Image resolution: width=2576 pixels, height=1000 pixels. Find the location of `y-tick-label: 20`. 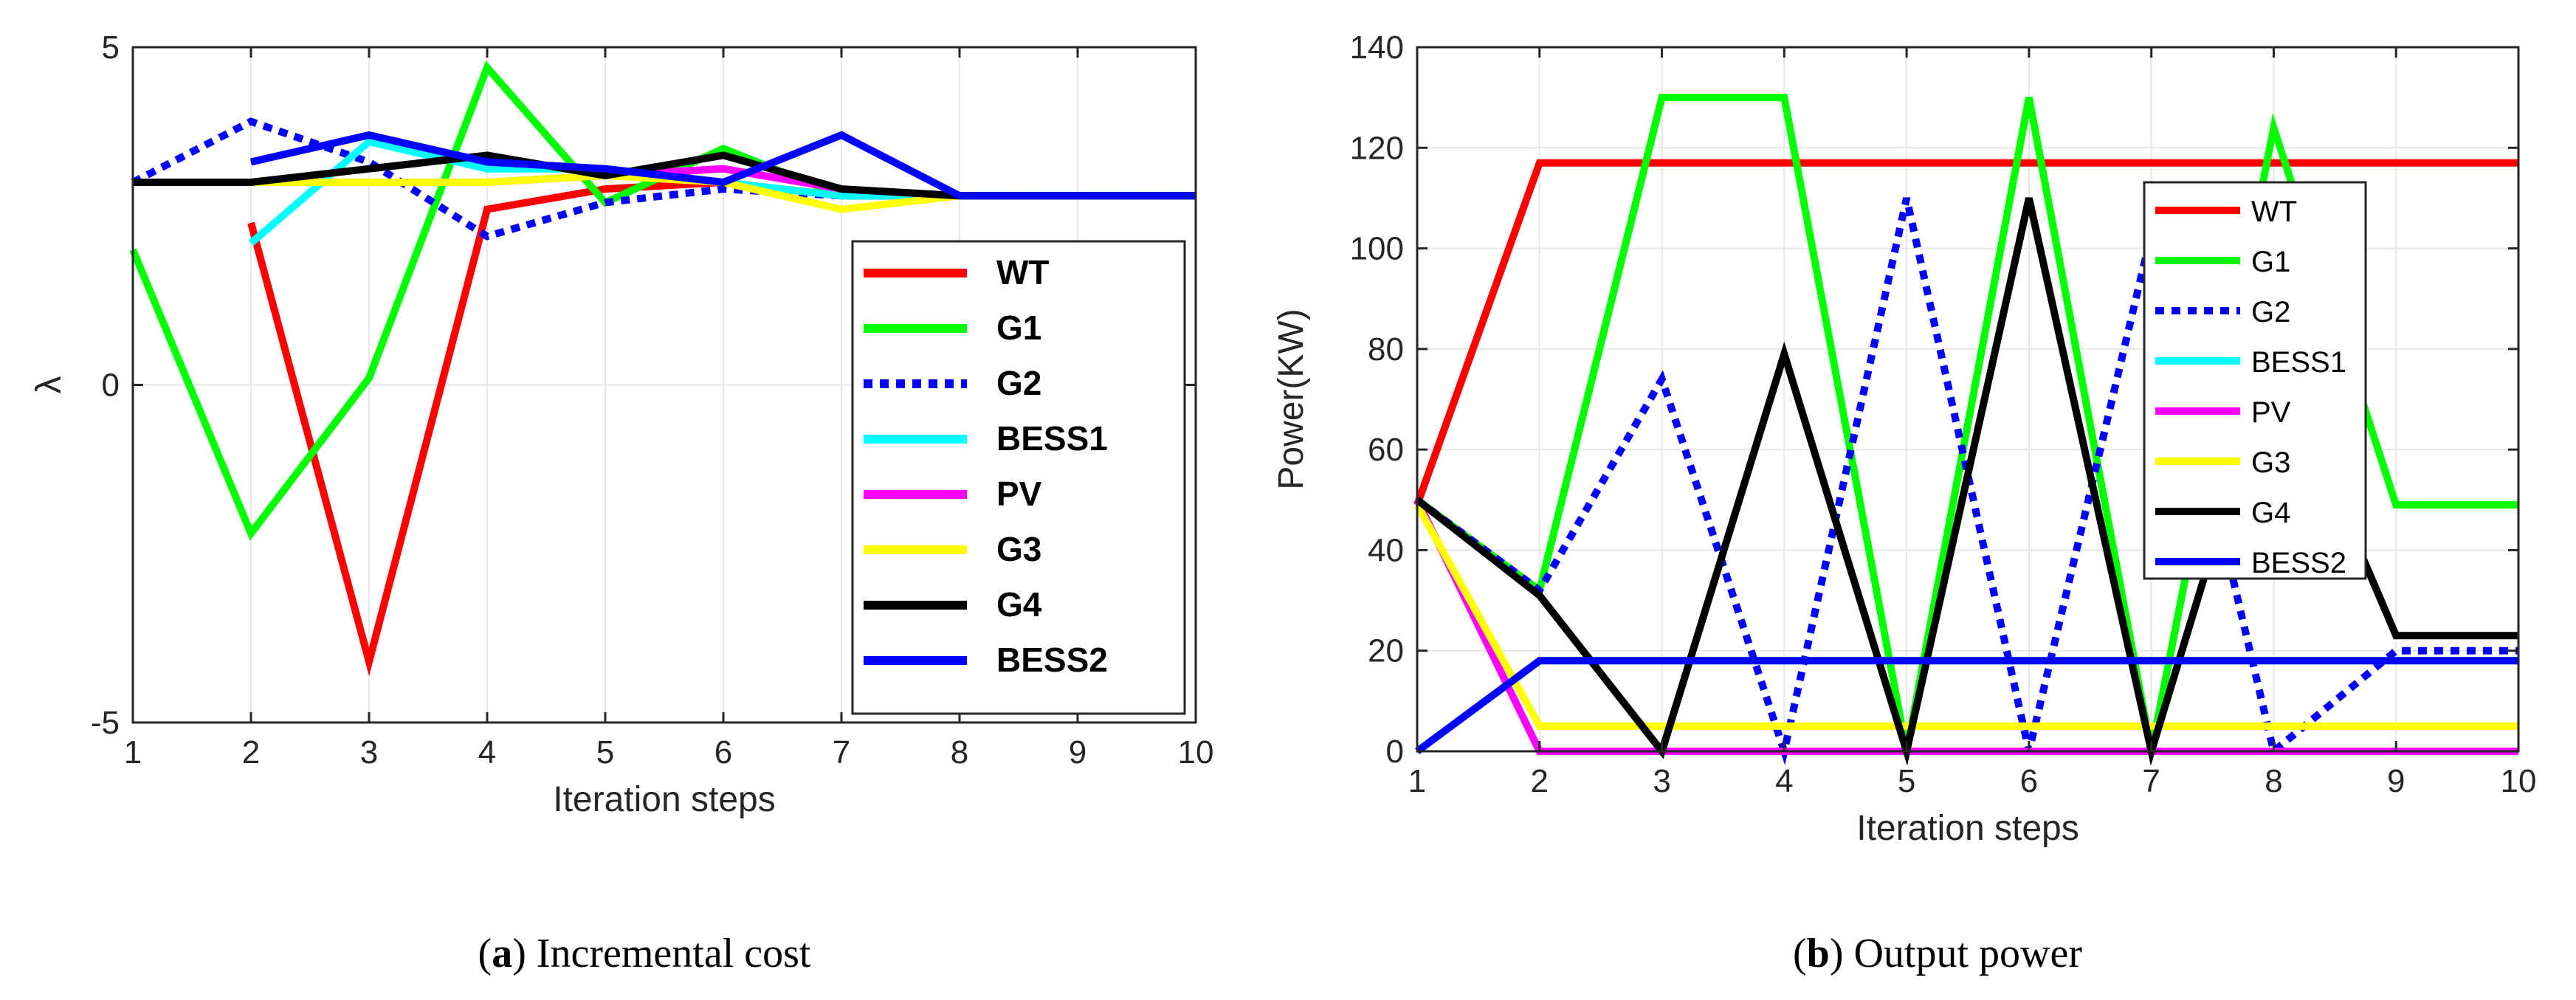

y-tick-label: 20 is located at coordinates (1386, 651).